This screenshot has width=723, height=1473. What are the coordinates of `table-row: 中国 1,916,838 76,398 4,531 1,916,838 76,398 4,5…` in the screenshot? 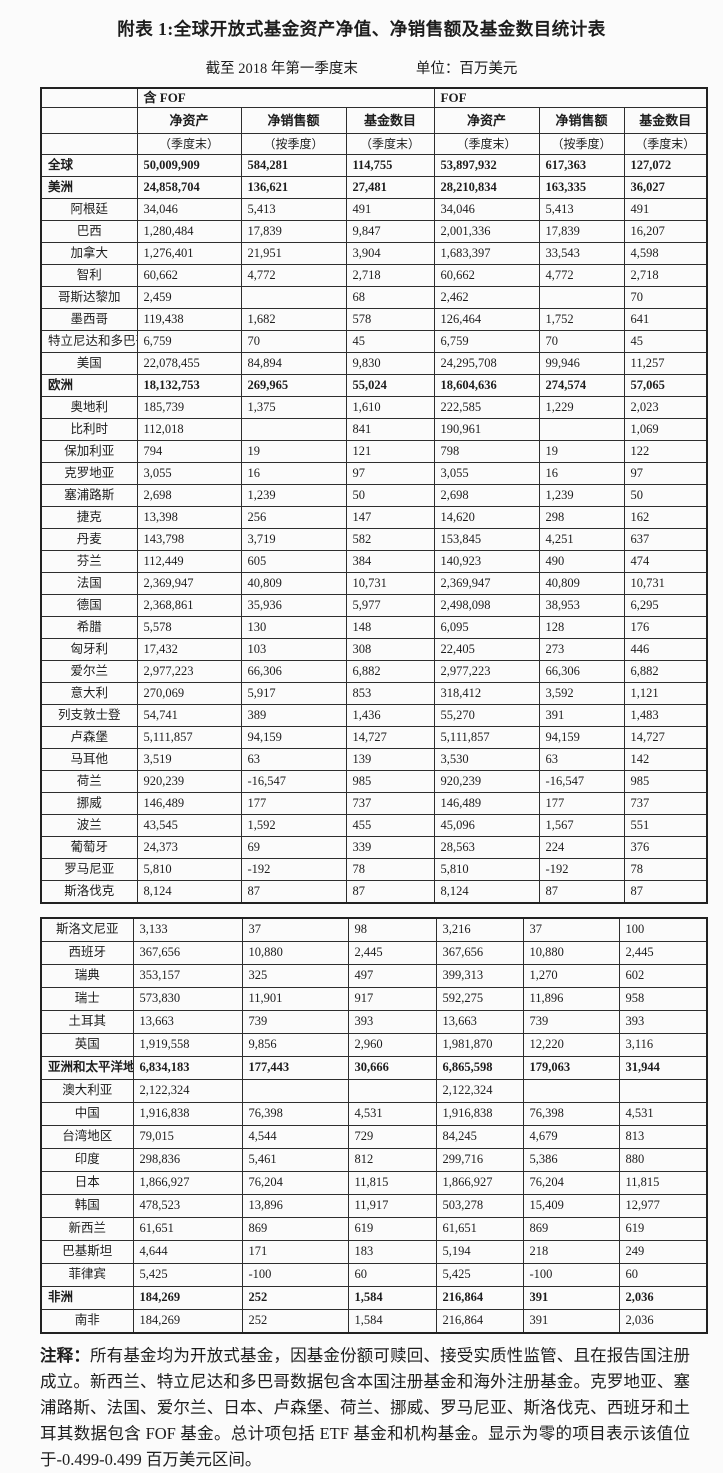 It's located at (374, 1114).